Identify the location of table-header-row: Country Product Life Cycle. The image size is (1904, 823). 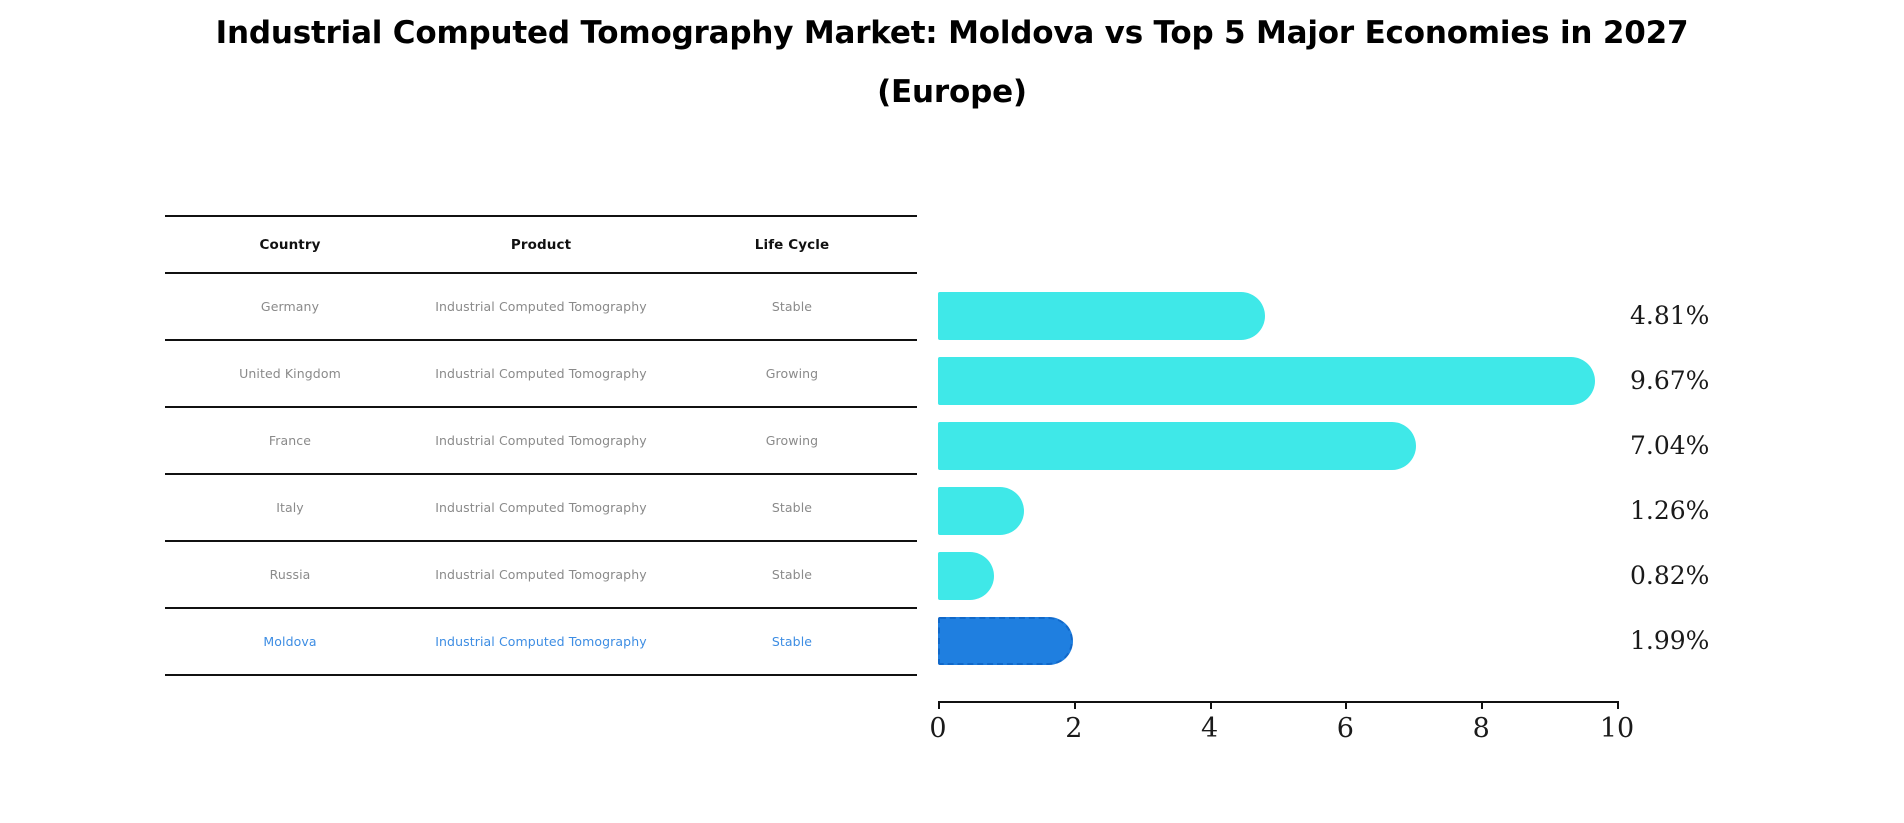
(541, 244).